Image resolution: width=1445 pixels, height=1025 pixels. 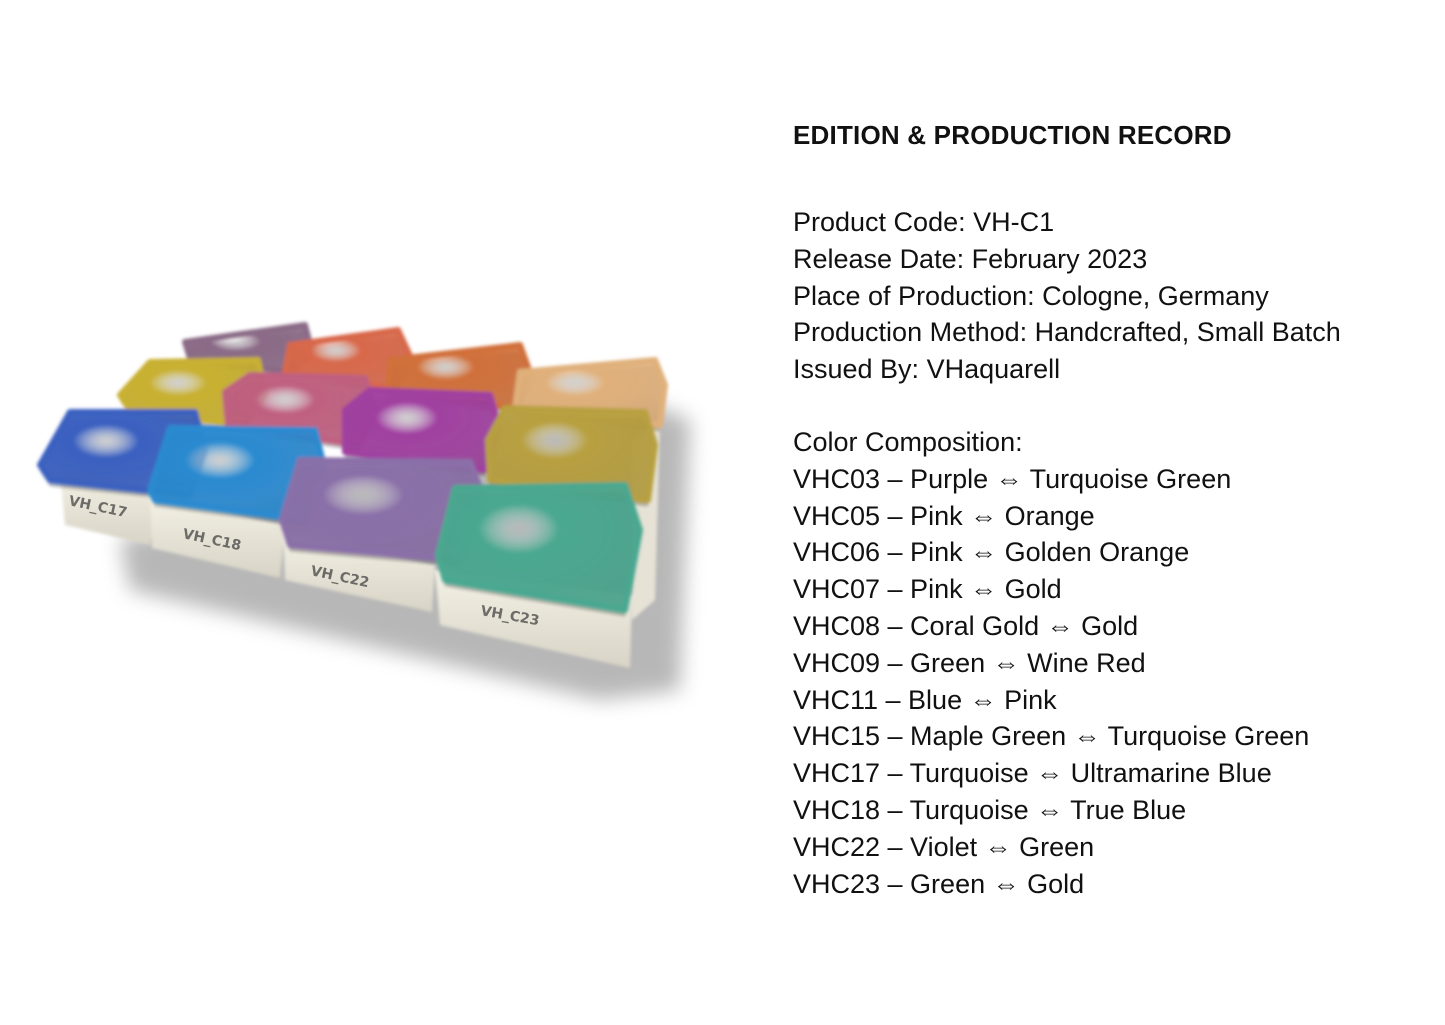 What do you see at coordinates (908, 441) in the screenshot?
I see `composition-heading: Color Composition:` at bounding box center [908, 441].